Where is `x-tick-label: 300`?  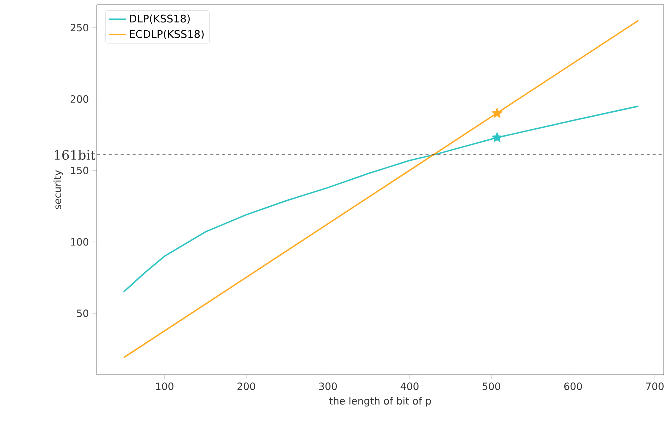
x-tick-label: 300 is located at coordinates (328, 386).